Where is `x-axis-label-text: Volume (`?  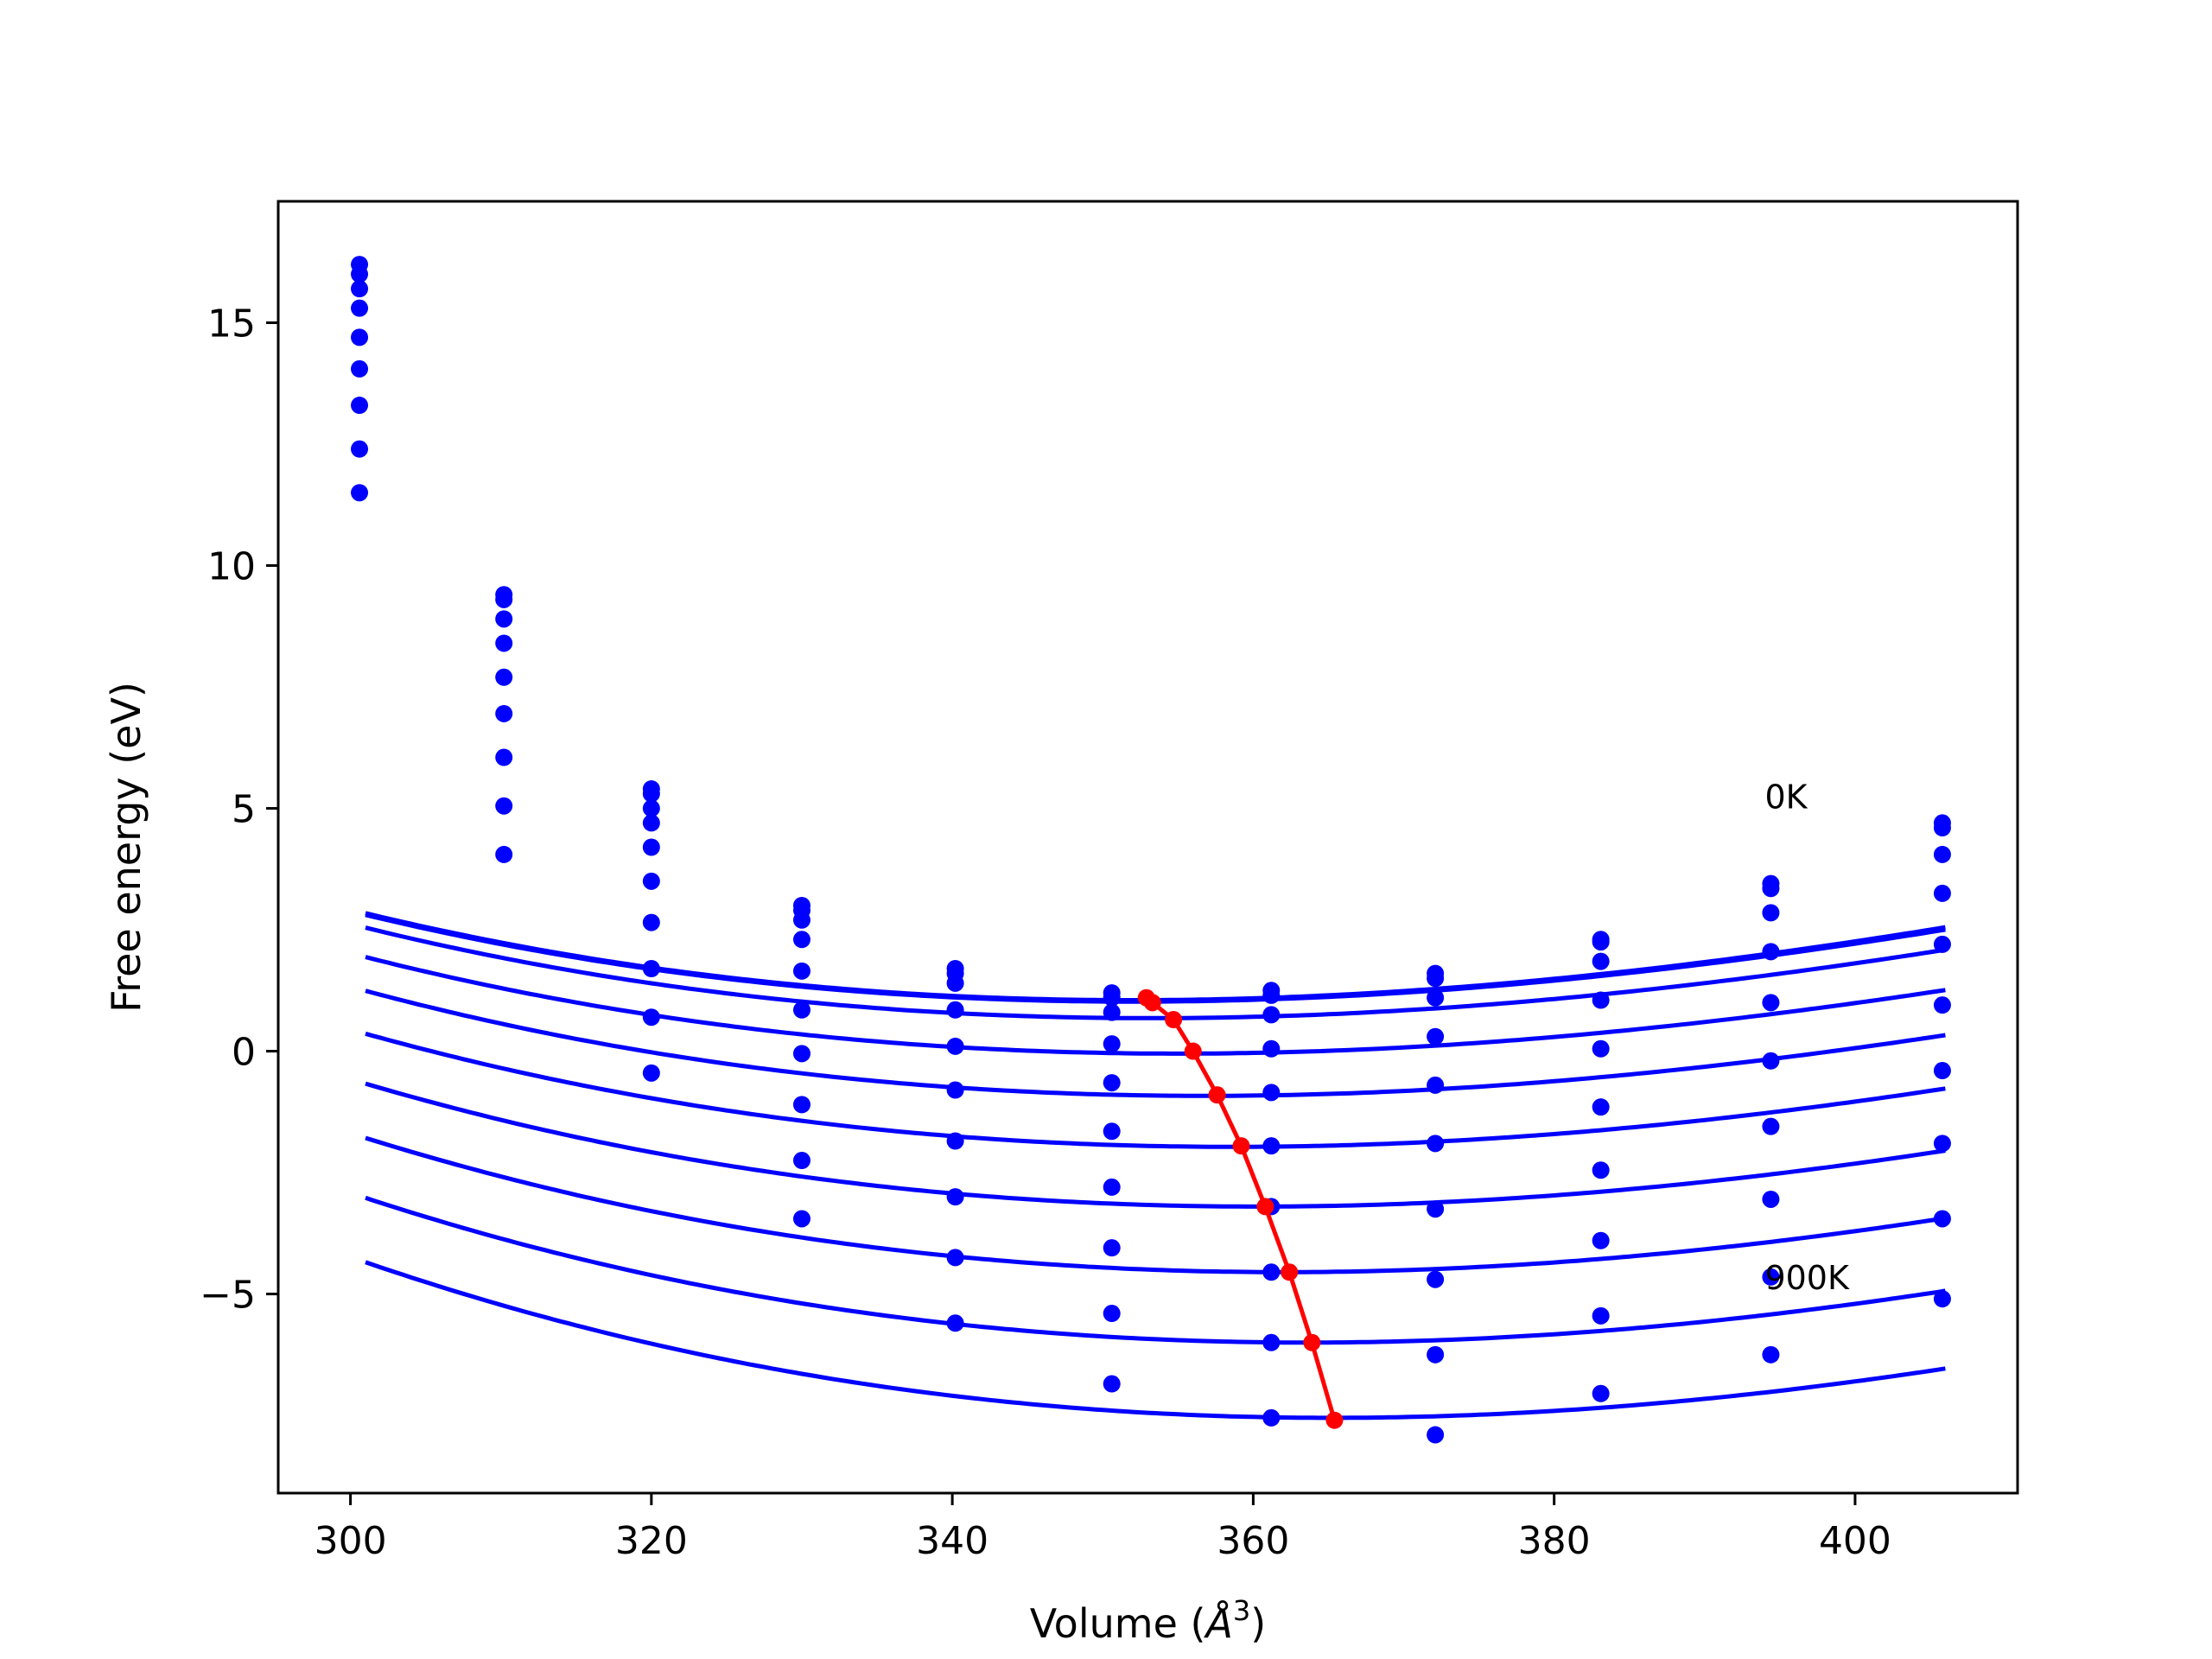
x-axis-label-text: Volume ( is located at coordinates (1118, 1623).